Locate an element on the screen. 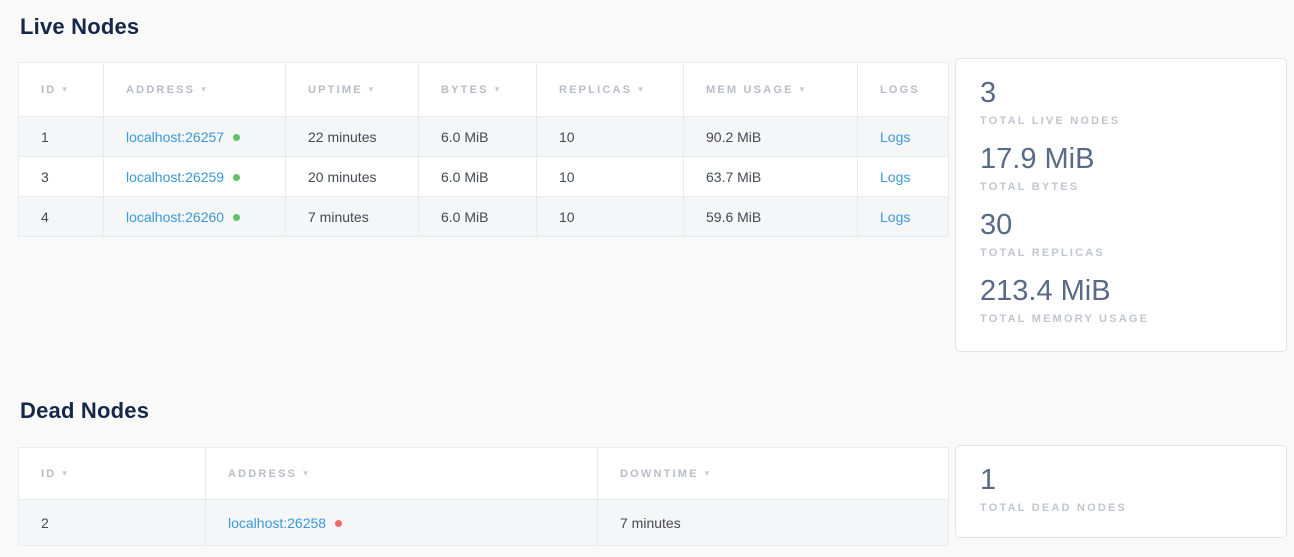 This screenshot has width=1294, height=557. stat-label: TOTAL DEAD NODES is located at coordinates (1054, 508).